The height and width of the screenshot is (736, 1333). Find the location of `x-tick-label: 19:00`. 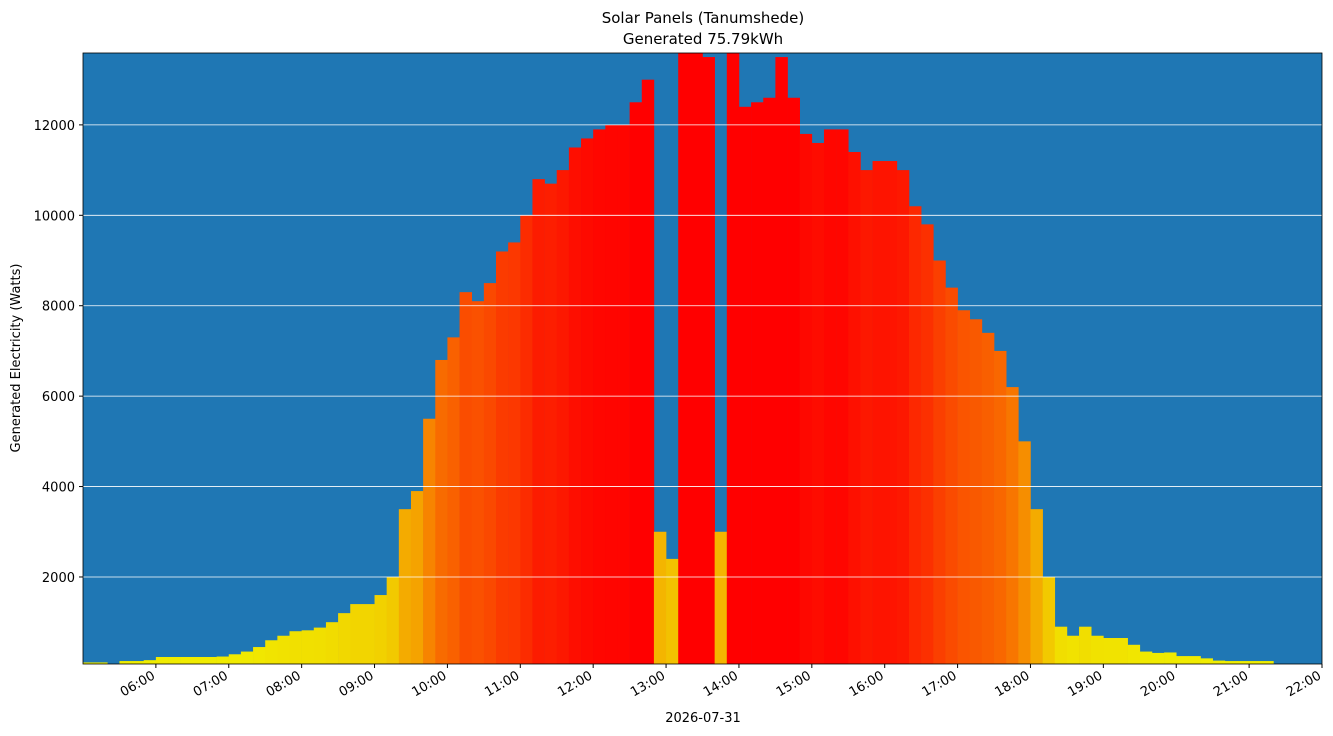

x-tick-label: 19:00 is located at coordinates (1085, 684).